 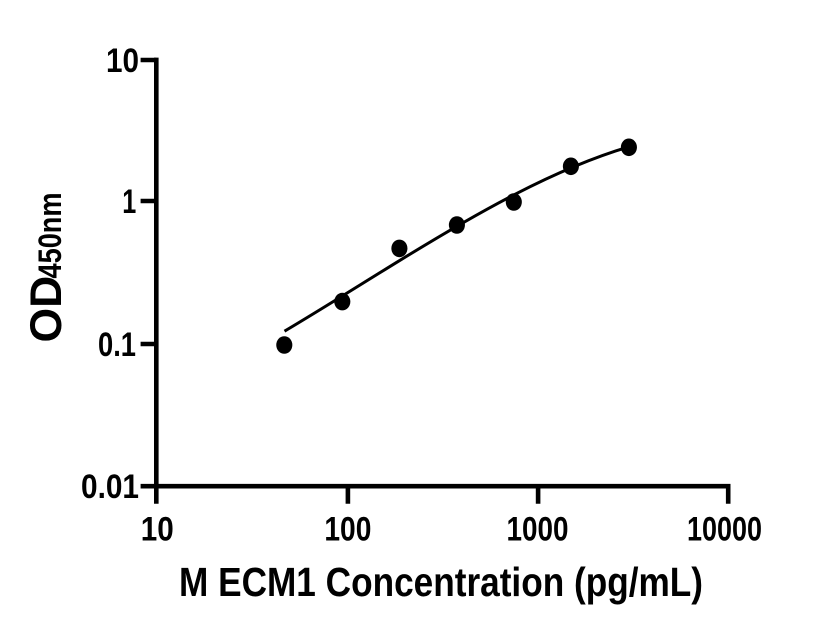 I want to click on svg-text: OD, so click(x=46, y=309).